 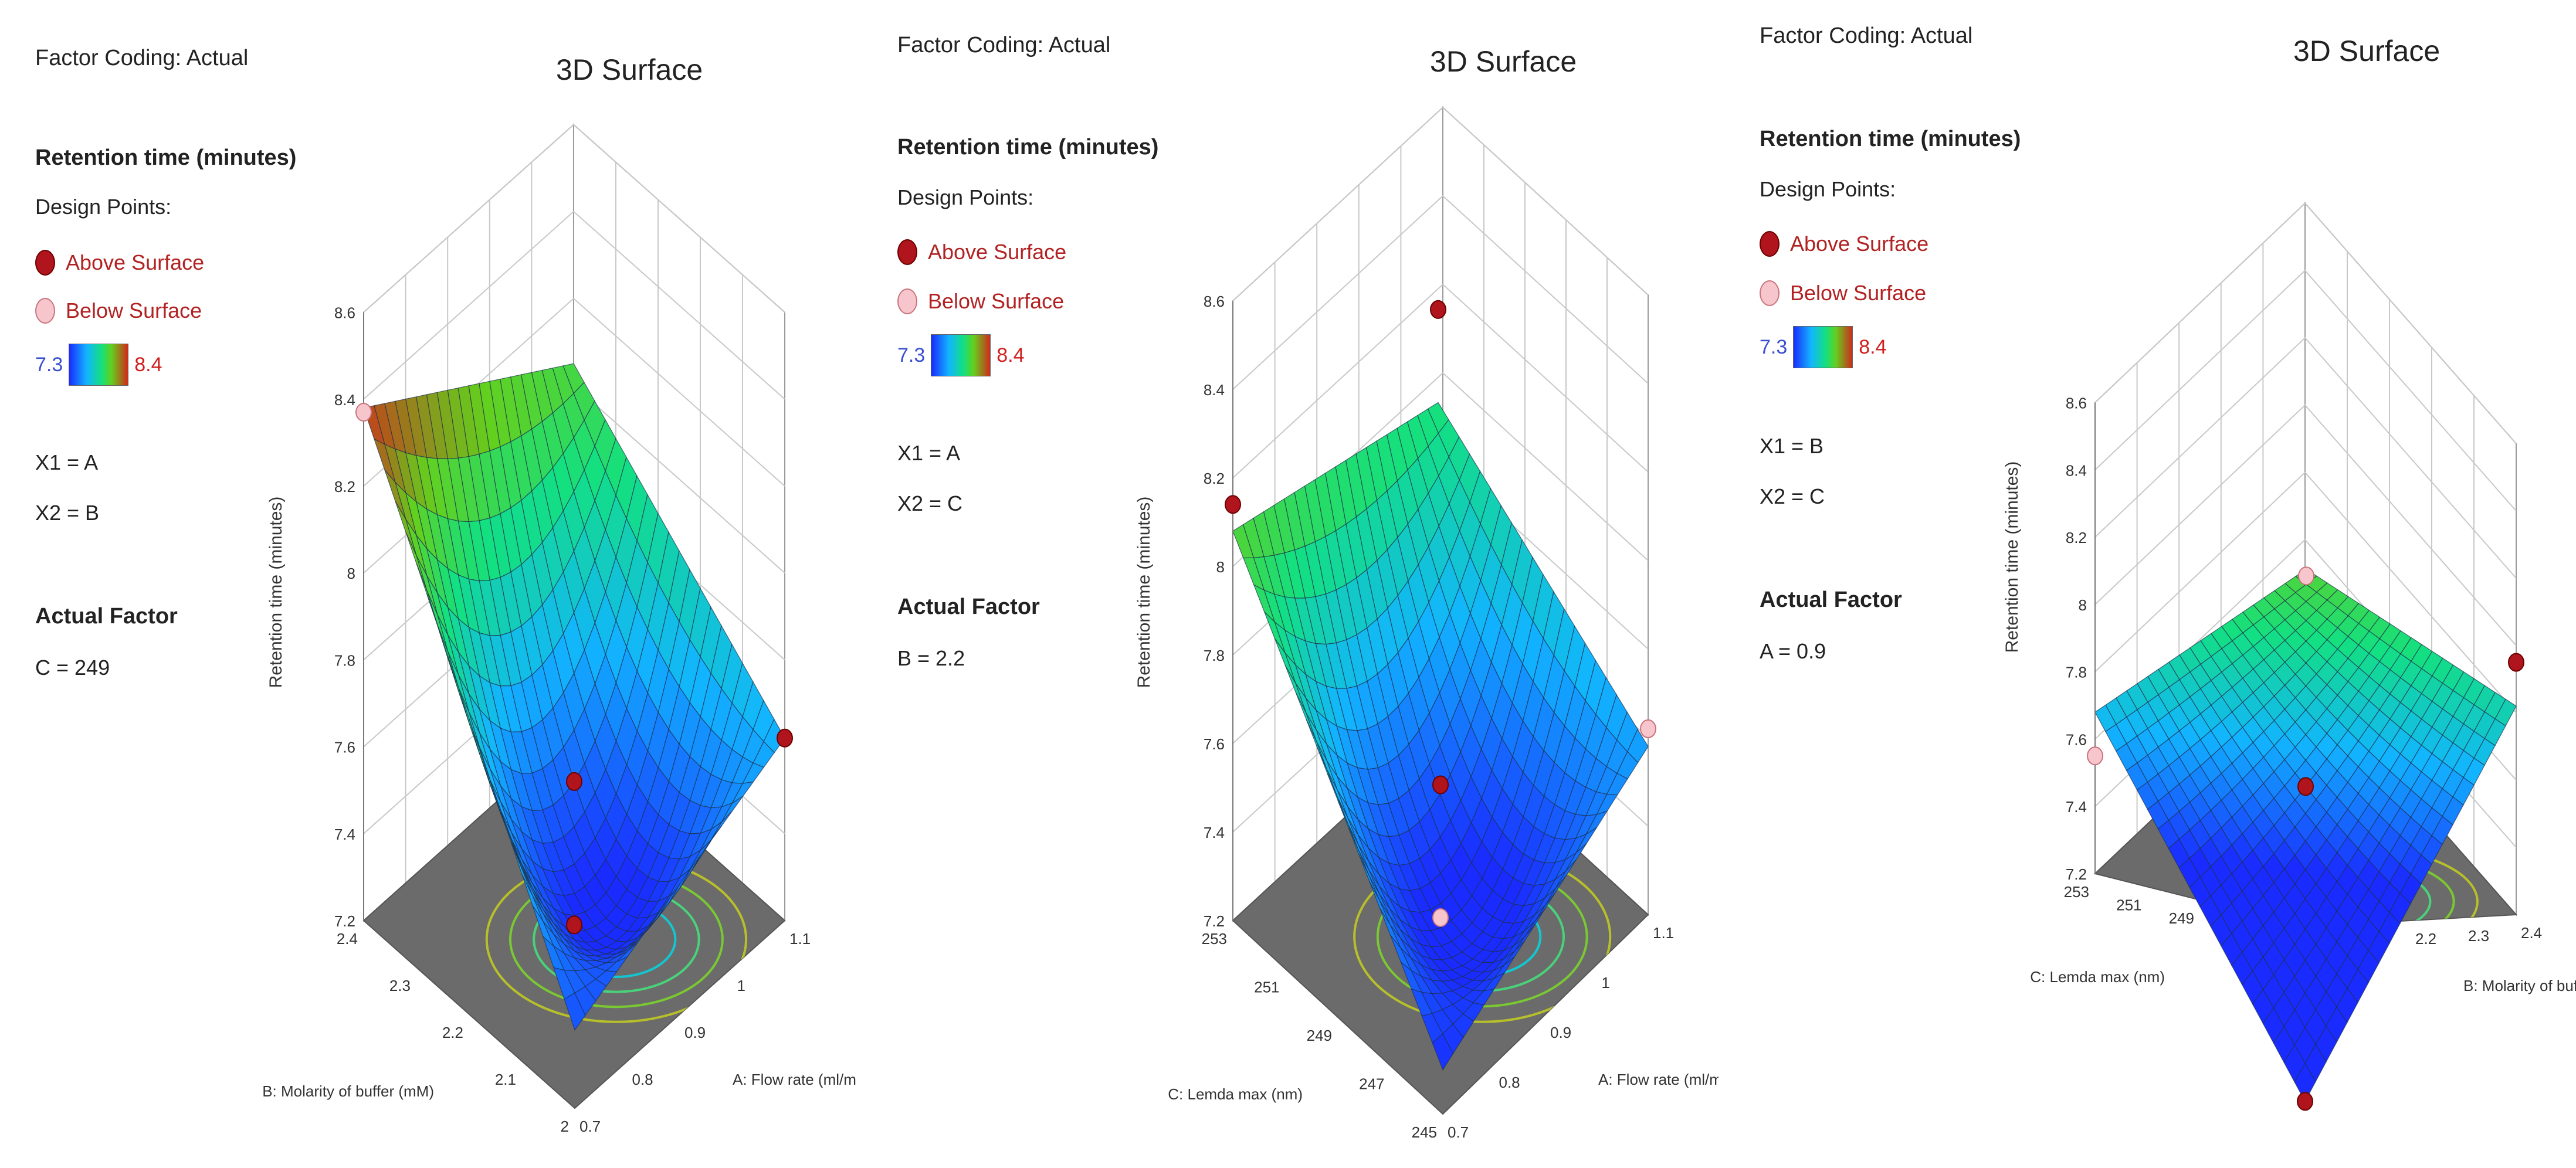 I want to click on x2-assignment: X2 = B, so click(x=67, y=513).